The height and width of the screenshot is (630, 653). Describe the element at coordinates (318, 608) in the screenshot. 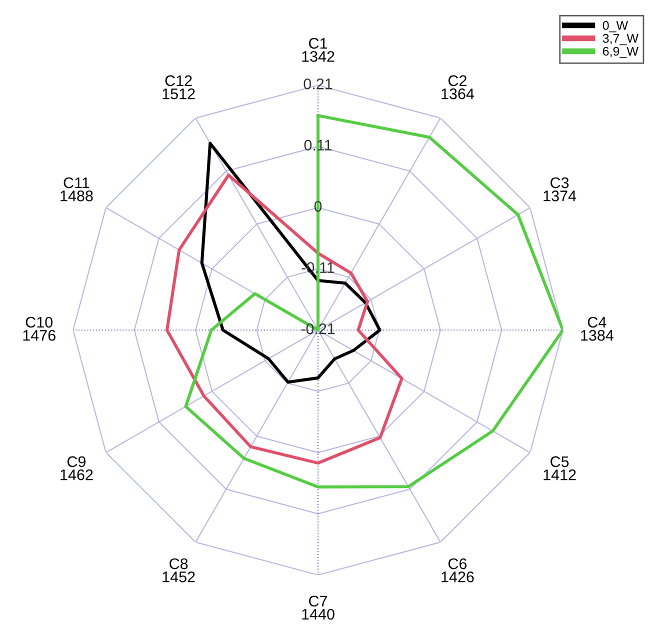

I see `spoke-label: C7 1440` at that location.